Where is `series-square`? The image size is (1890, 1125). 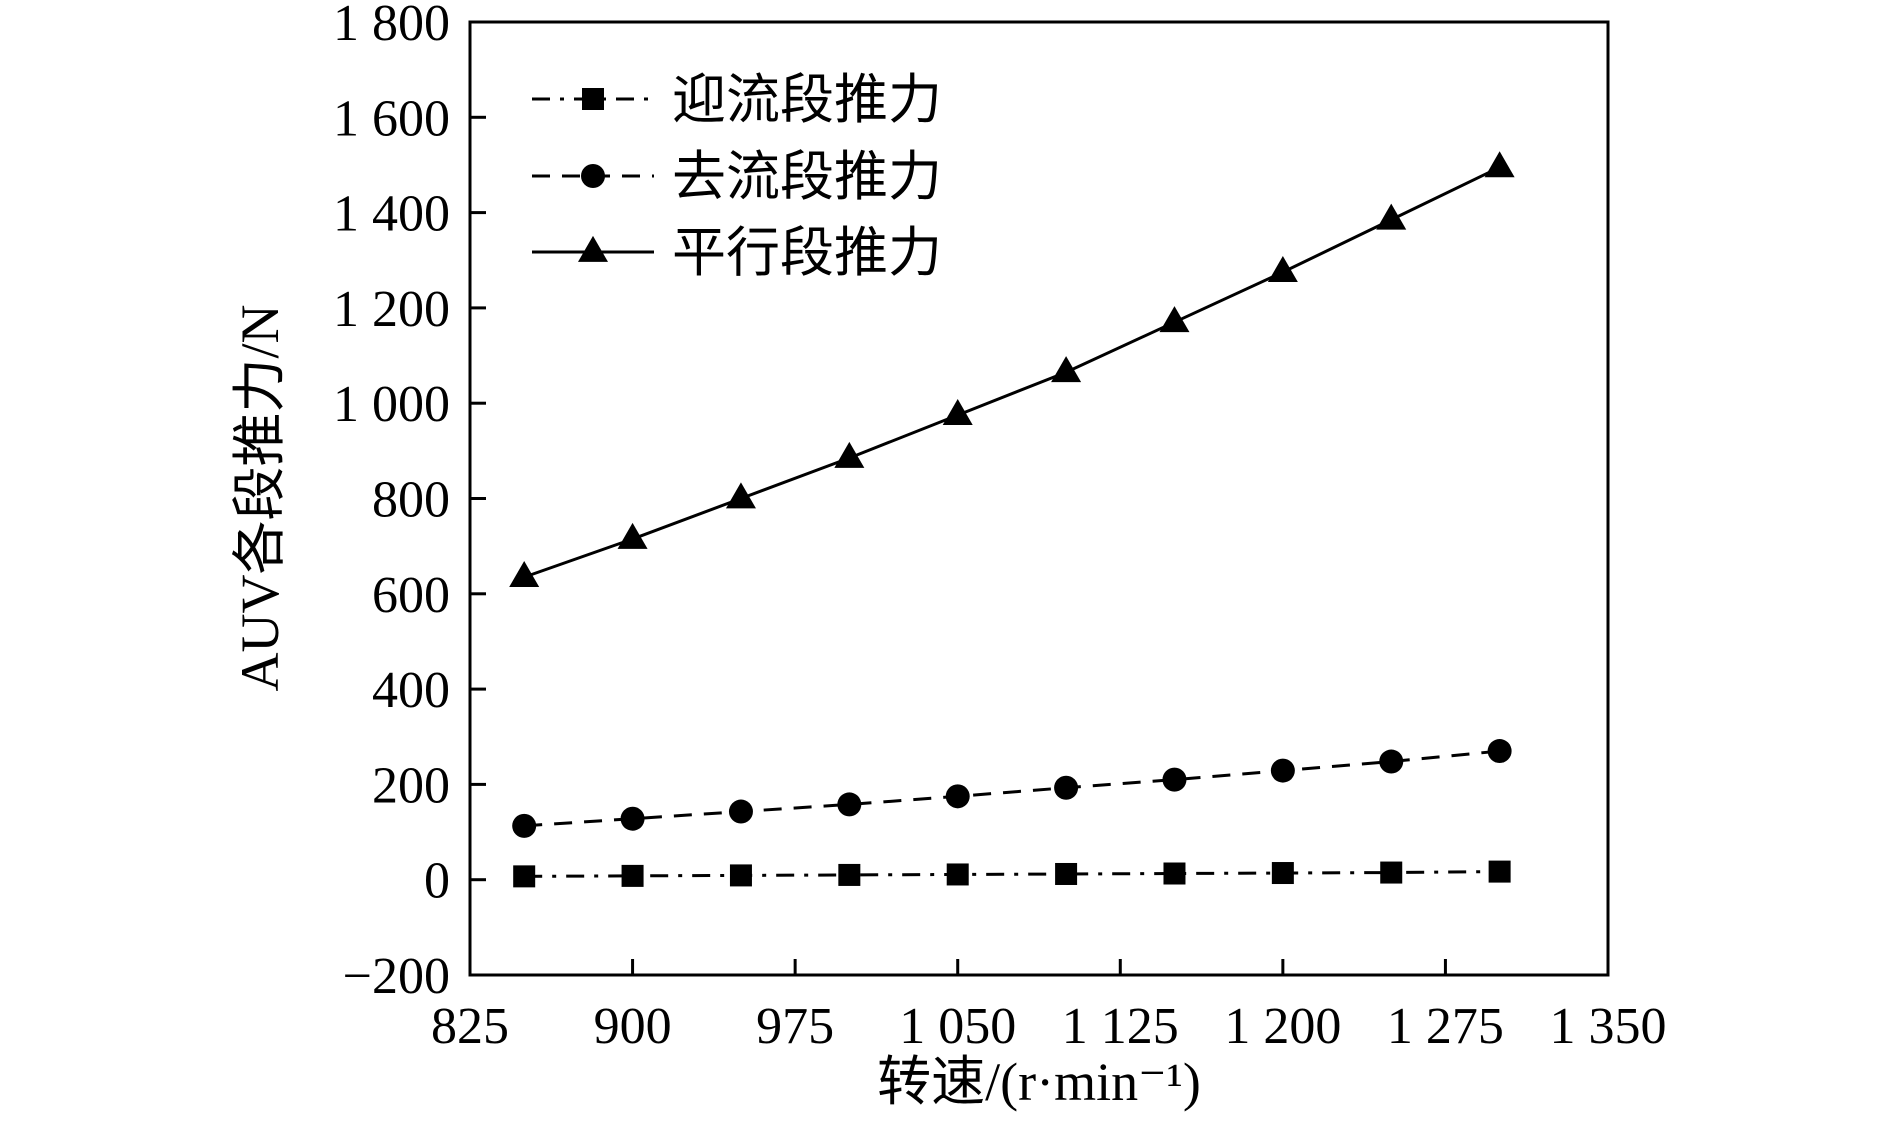 series-square is located at coordinates (1012, 874).